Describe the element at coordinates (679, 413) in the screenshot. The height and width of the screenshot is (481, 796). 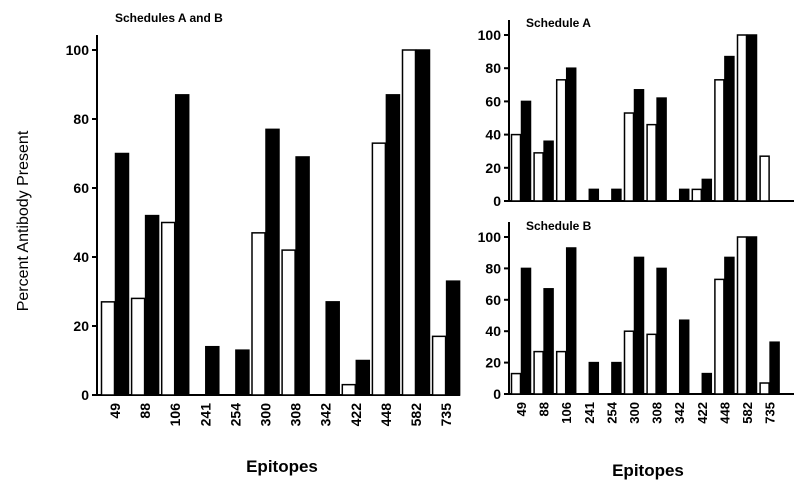
I see `panel-b-x-tick-label: 342` at that location.